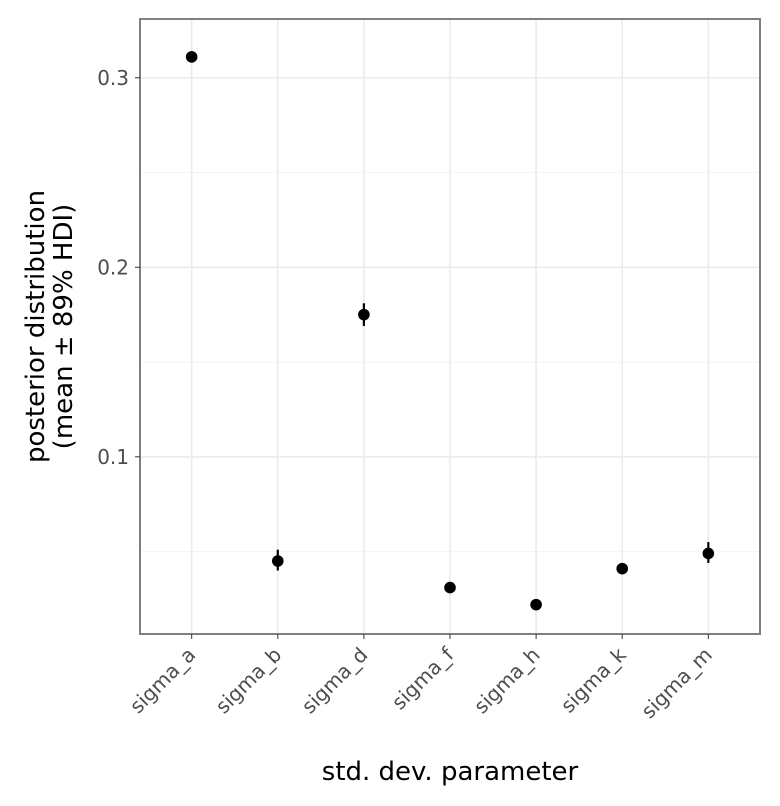  I want to click on x-tick-label: sigma_f, so click(423, 678).